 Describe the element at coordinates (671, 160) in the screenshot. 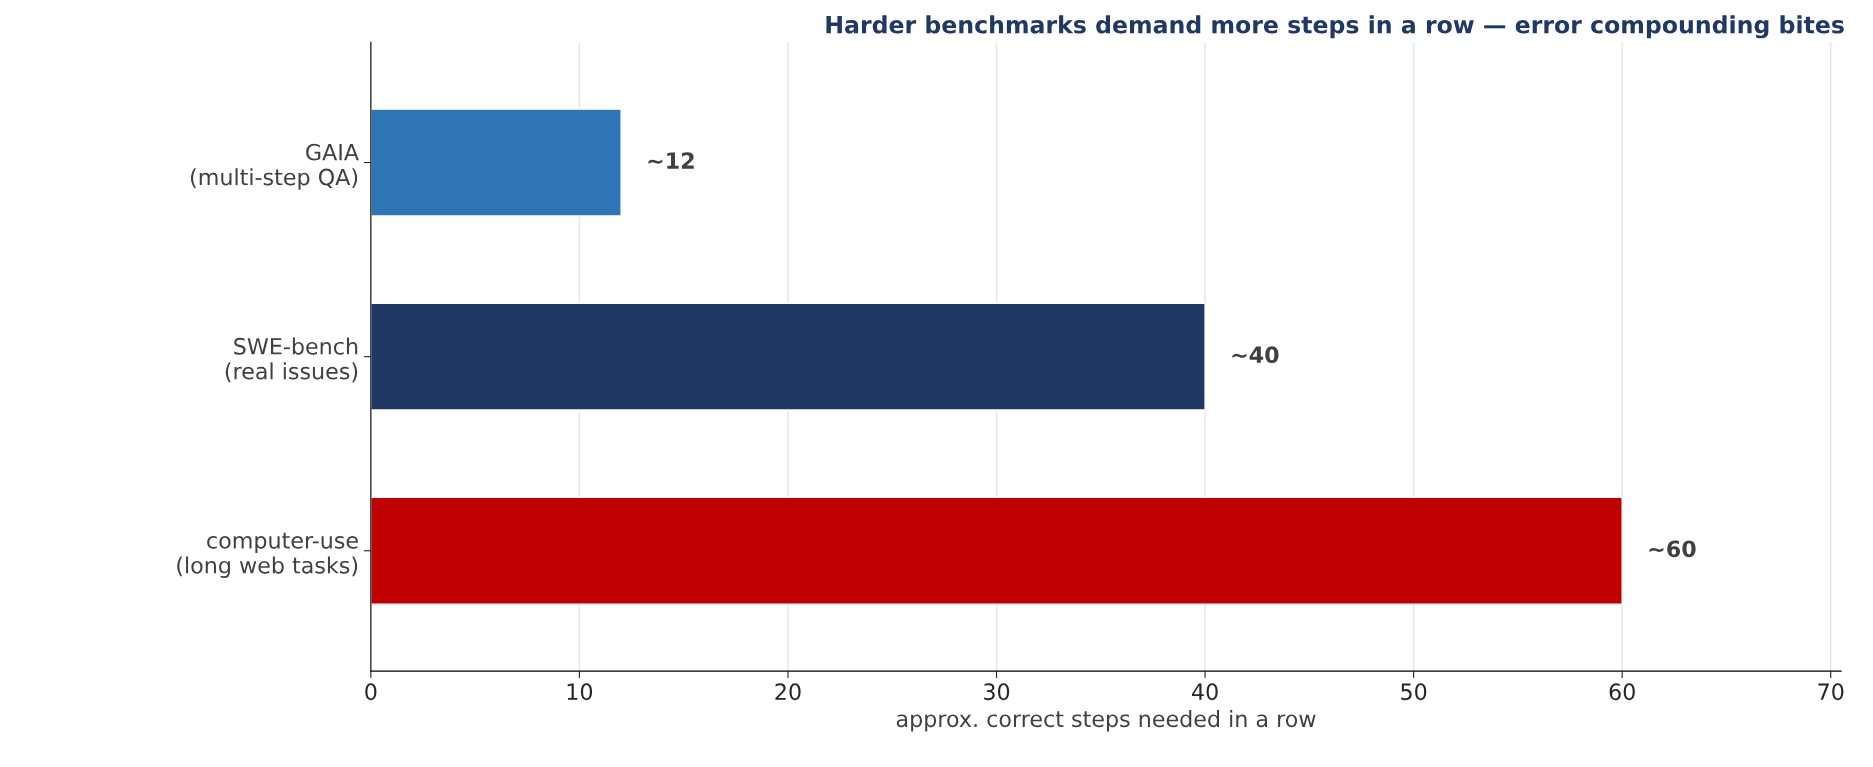

I see `data-label: ~12` at that location.